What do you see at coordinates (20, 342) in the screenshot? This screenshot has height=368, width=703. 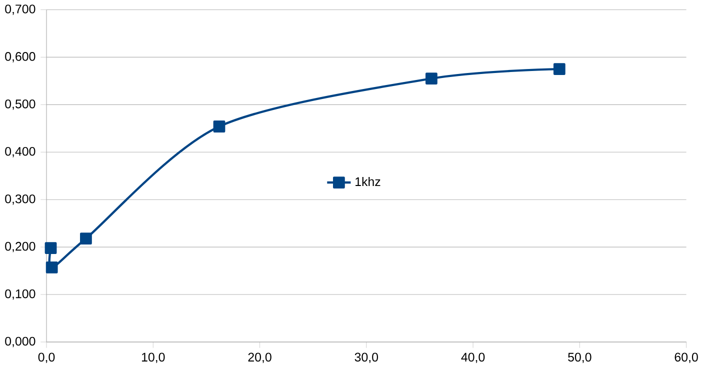 I see `y-tick-label: 0,000` at bounding box center [20, 342].